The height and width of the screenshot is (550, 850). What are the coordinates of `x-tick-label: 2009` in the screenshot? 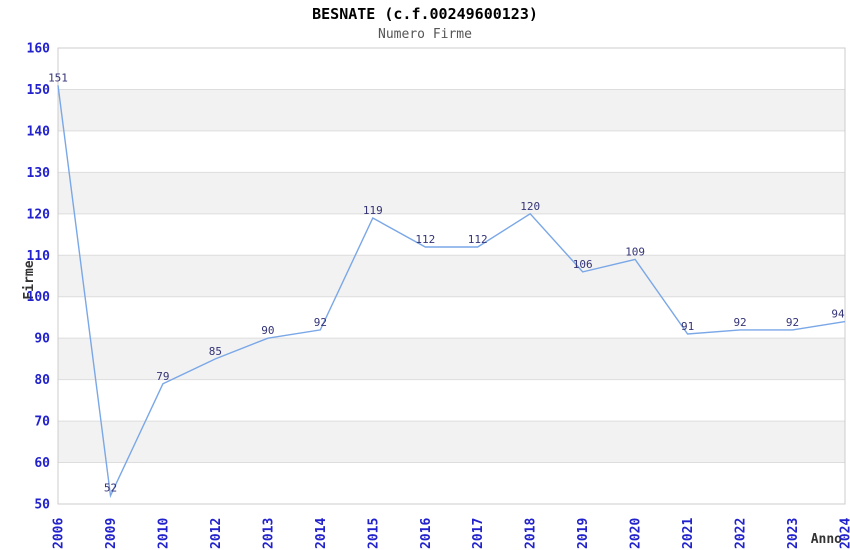 It's located at (111, 533).